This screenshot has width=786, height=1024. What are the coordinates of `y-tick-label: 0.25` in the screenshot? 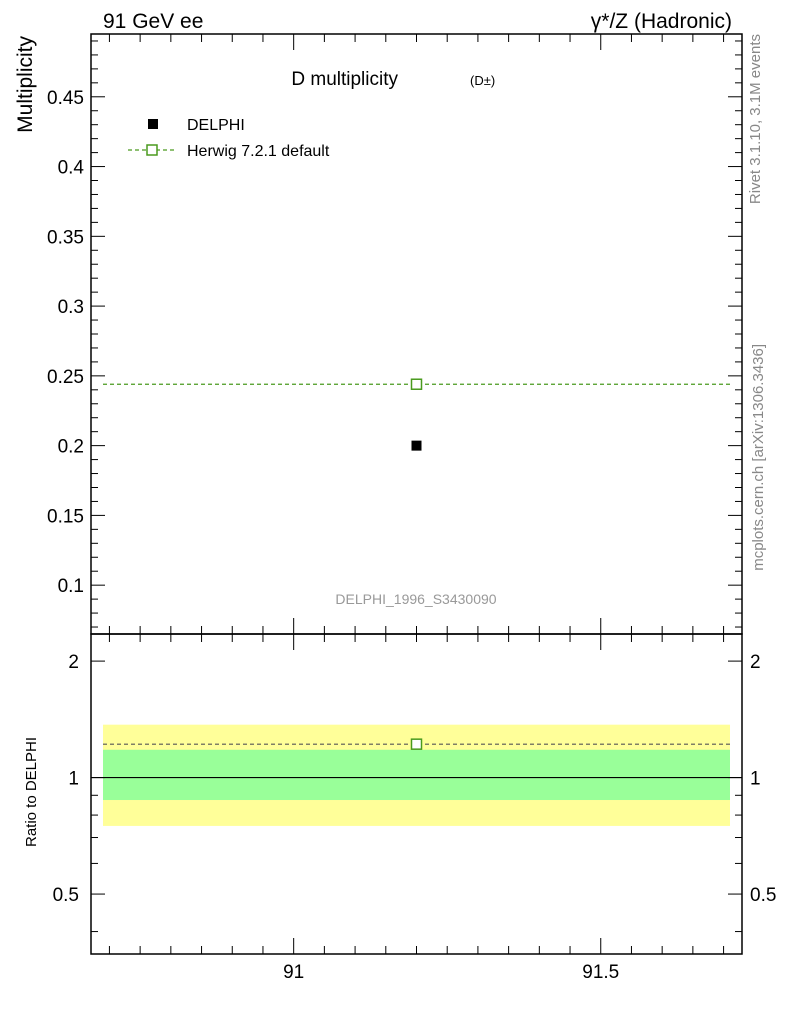 It's located at (65, 377).